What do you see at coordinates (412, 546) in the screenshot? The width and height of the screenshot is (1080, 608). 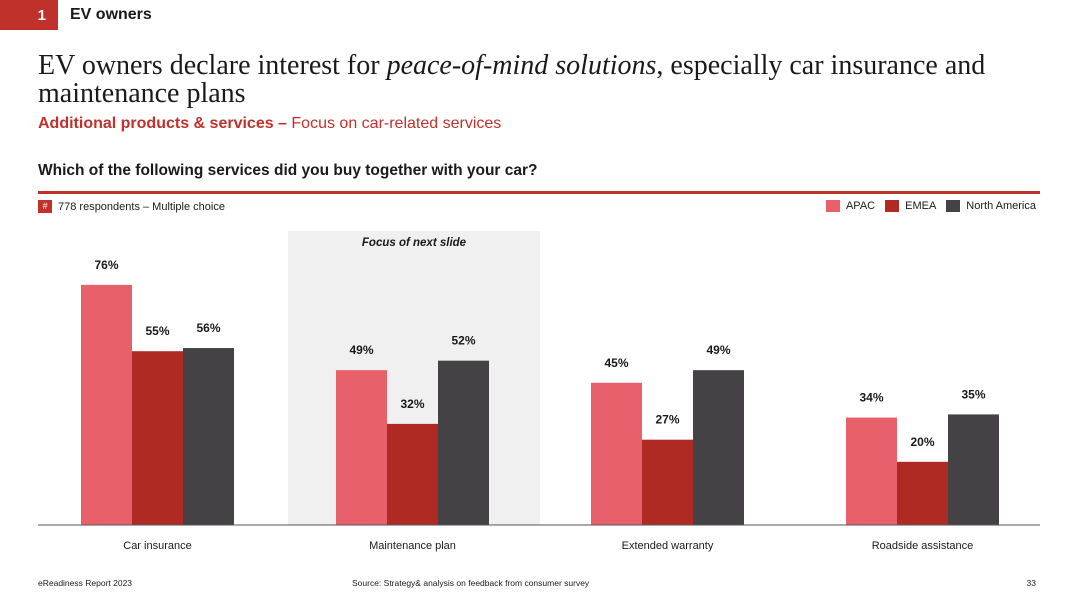 I see `category-label: Maintenance plan` at bounding box center [412, 546].